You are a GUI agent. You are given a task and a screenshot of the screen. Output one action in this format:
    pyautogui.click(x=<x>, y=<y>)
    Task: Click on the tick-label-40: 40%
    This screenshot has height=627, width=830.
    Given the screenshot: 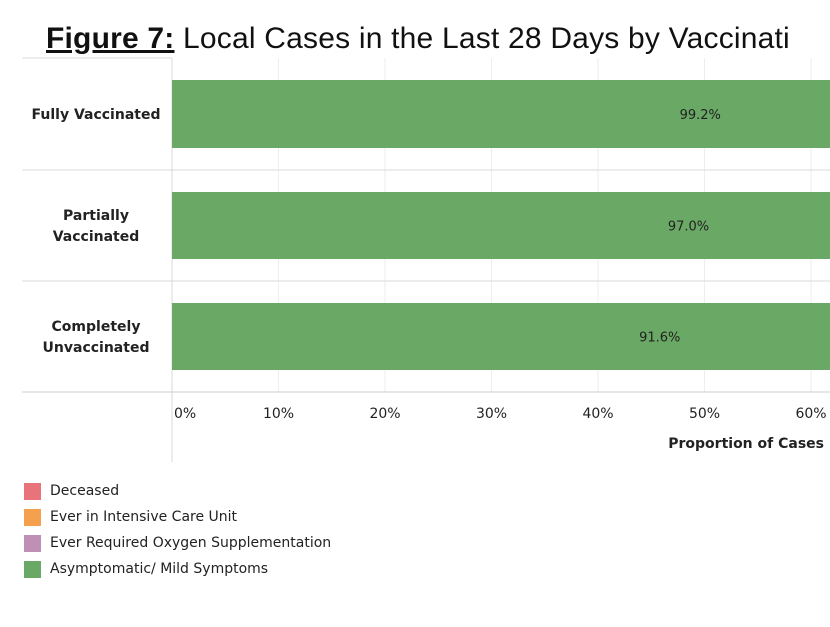 What is the action you would take?
    pyautogui.click(x=597, y=414)
    